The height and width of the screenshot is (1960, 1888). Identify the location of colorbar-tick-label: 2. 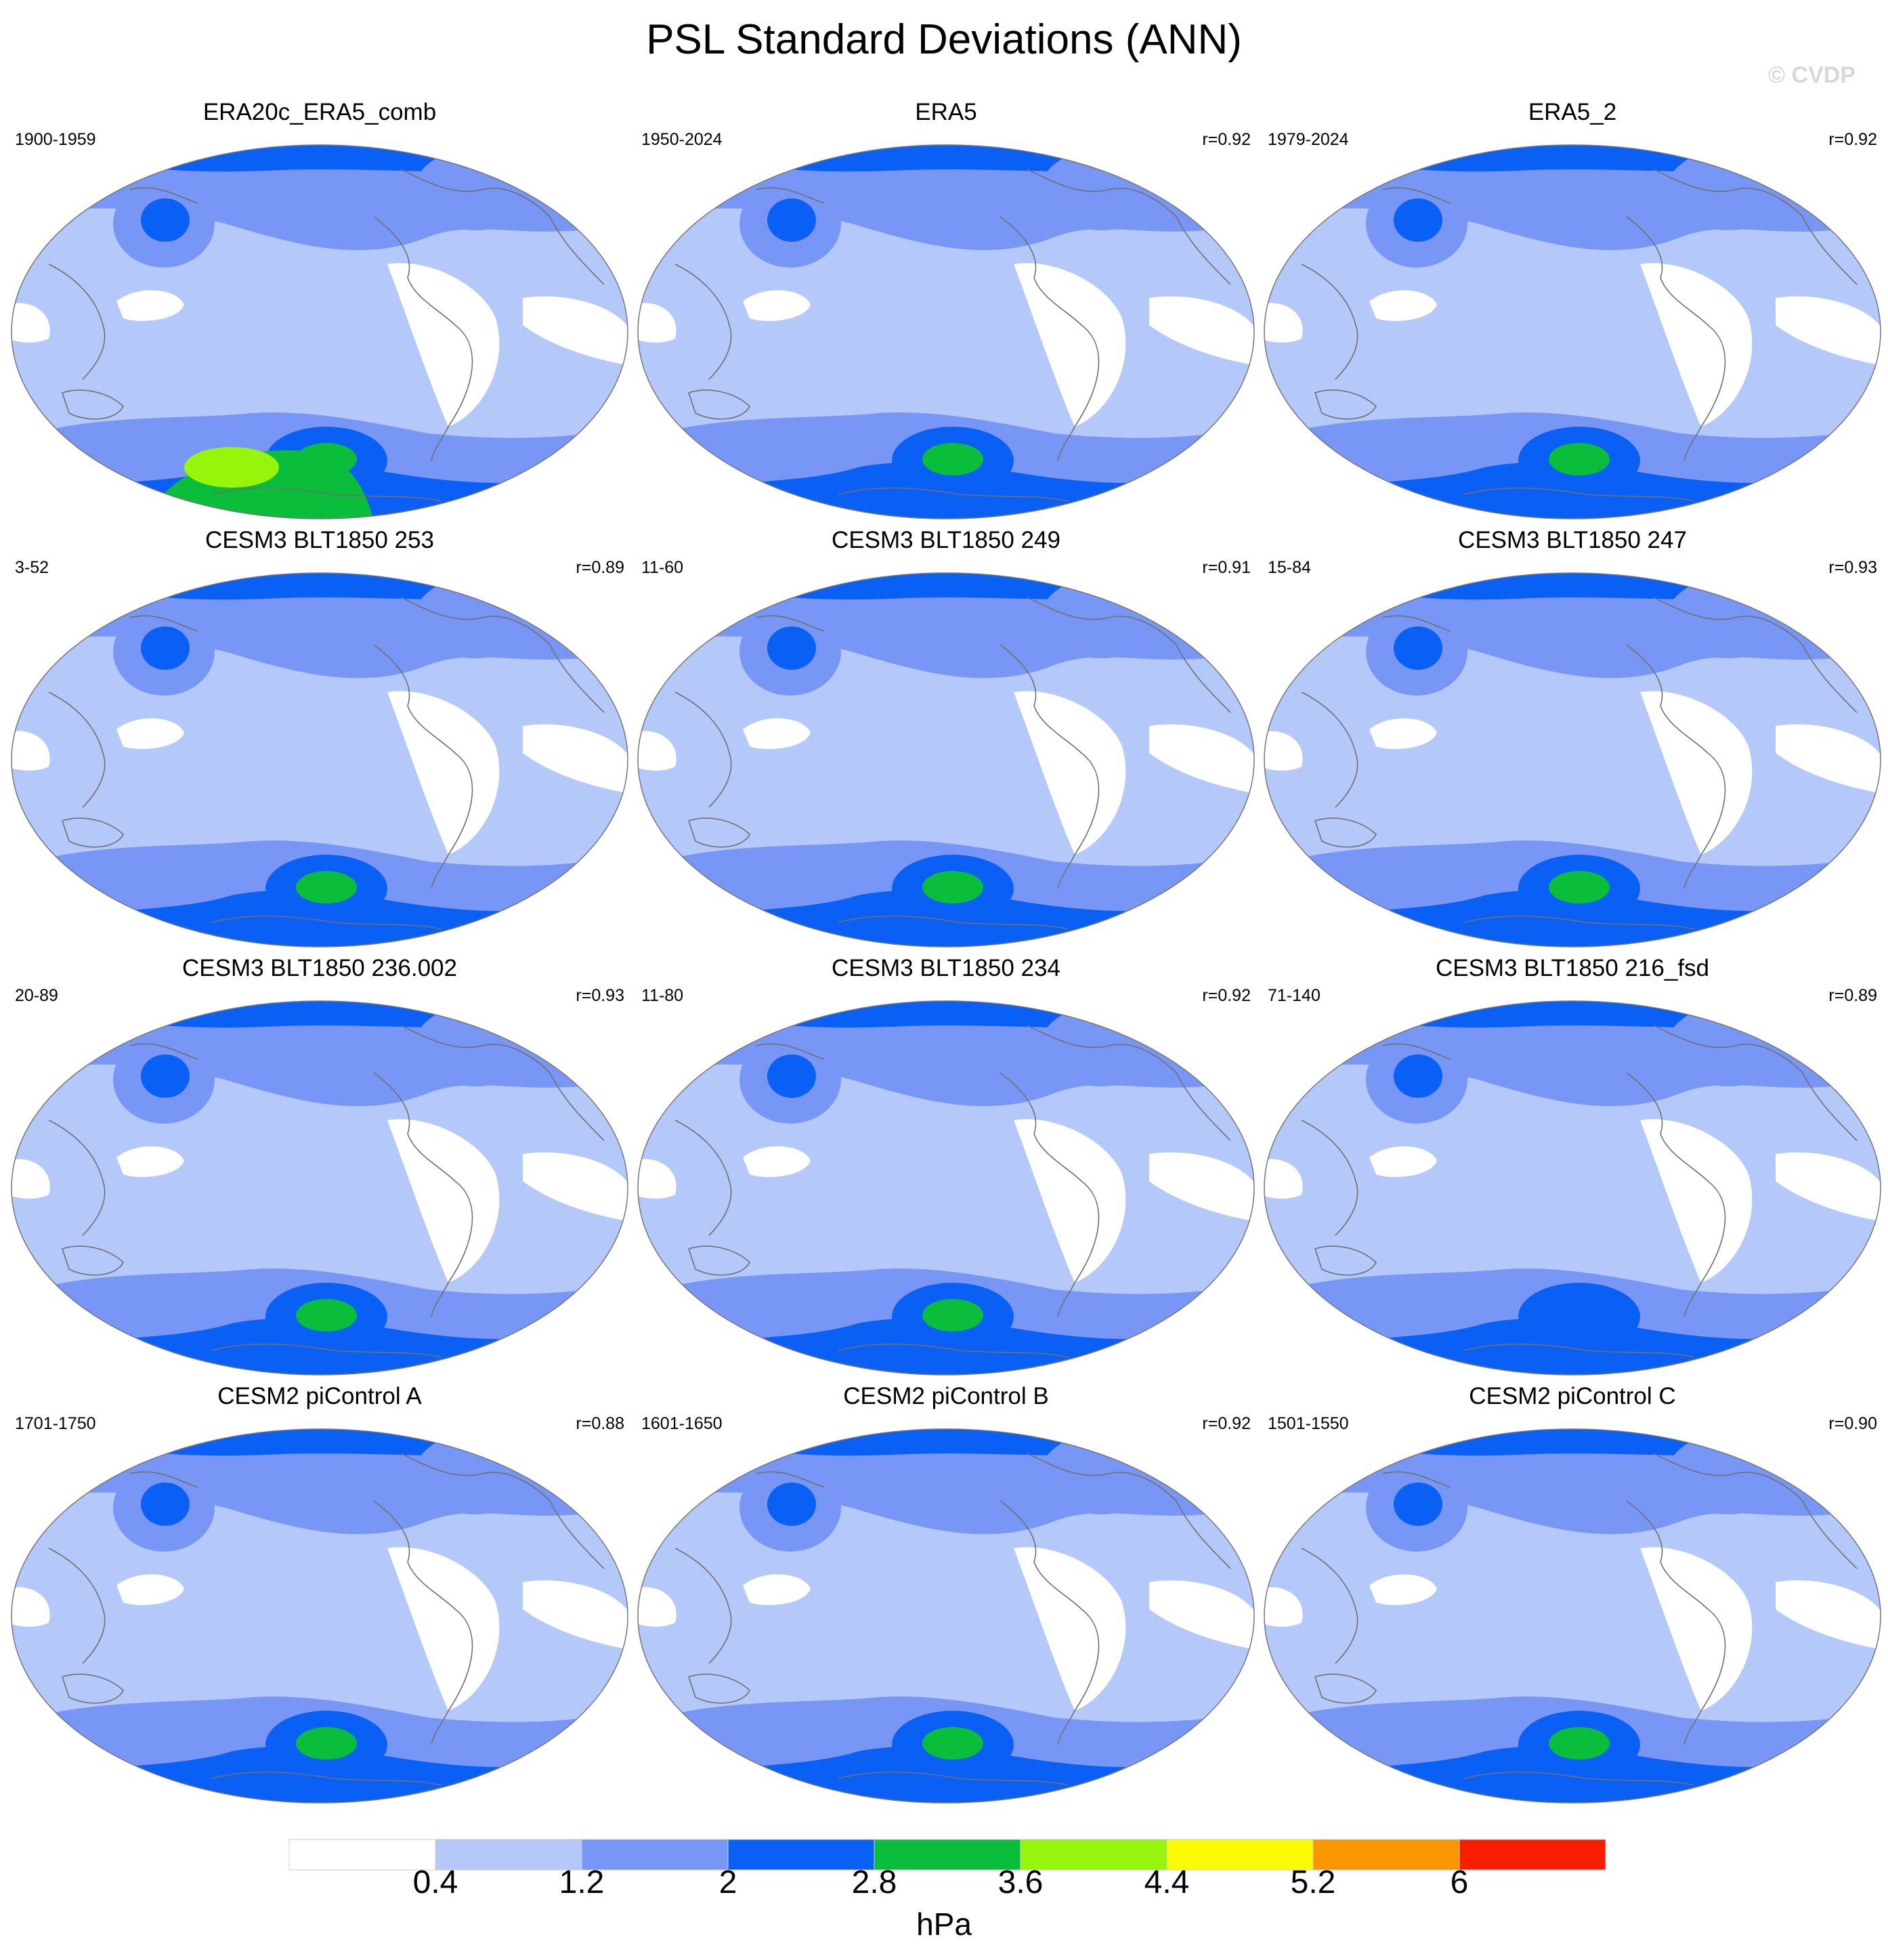
(728, 1882).